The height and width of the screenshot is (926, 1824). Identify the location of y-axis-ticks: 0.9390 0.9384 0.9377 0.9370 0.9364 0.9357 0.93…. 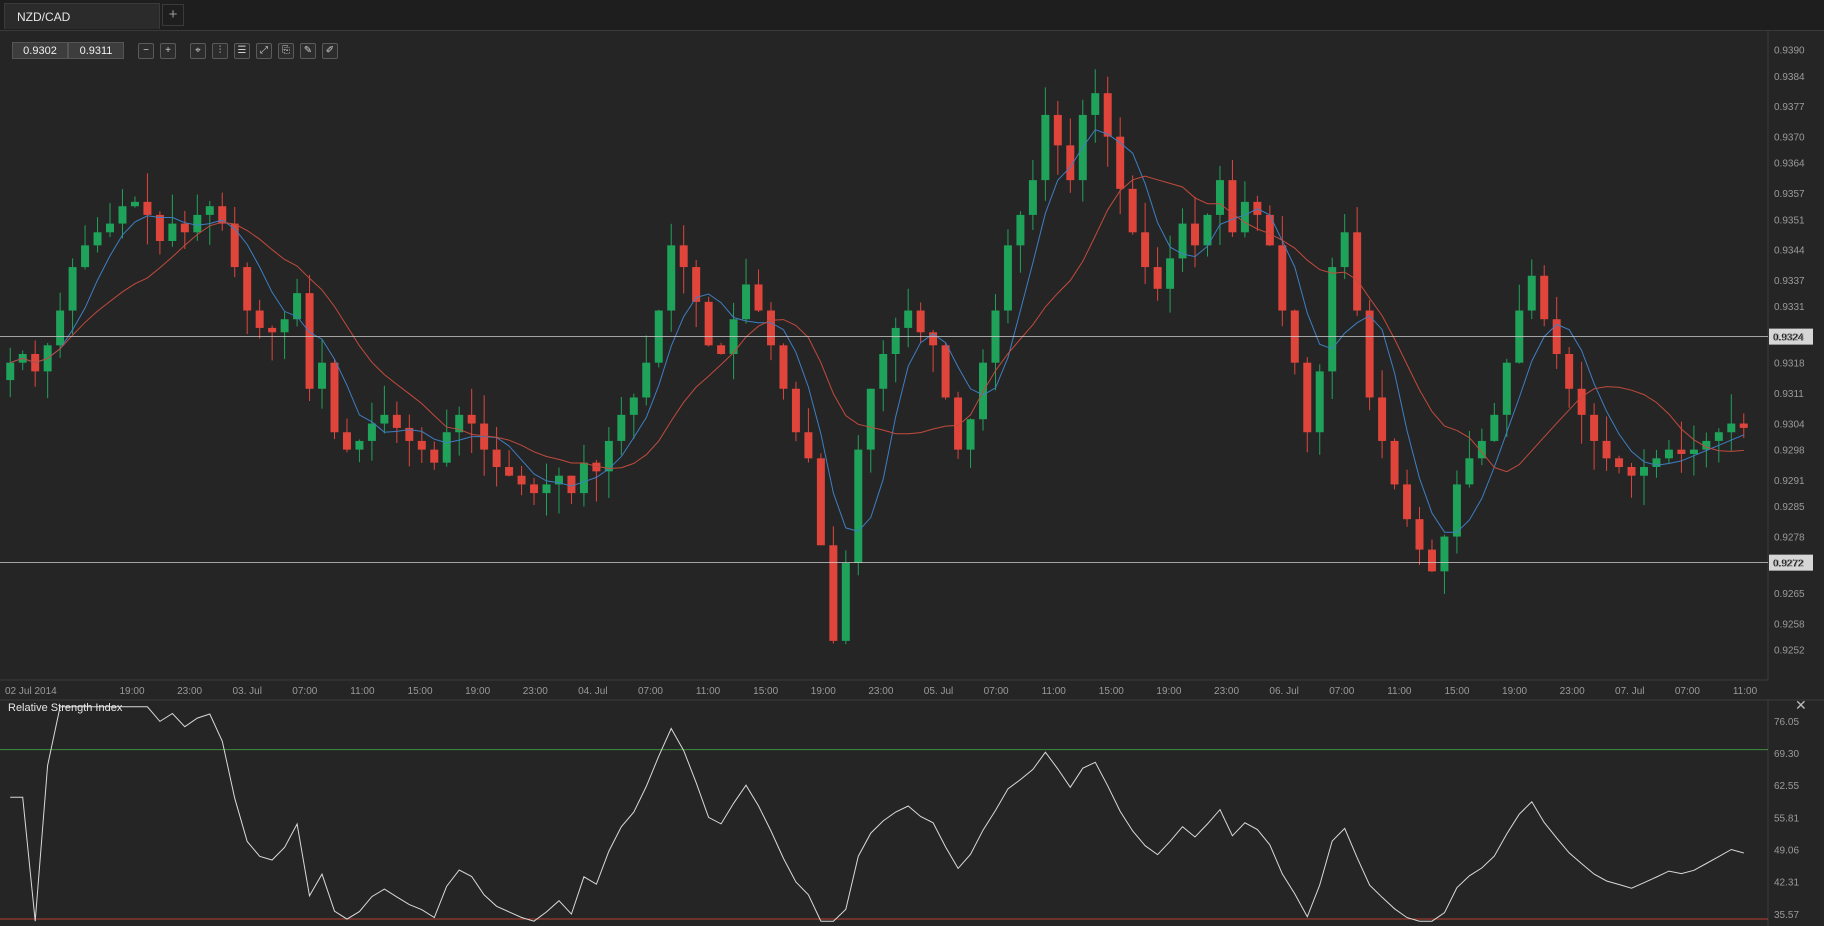
(1789, 351).